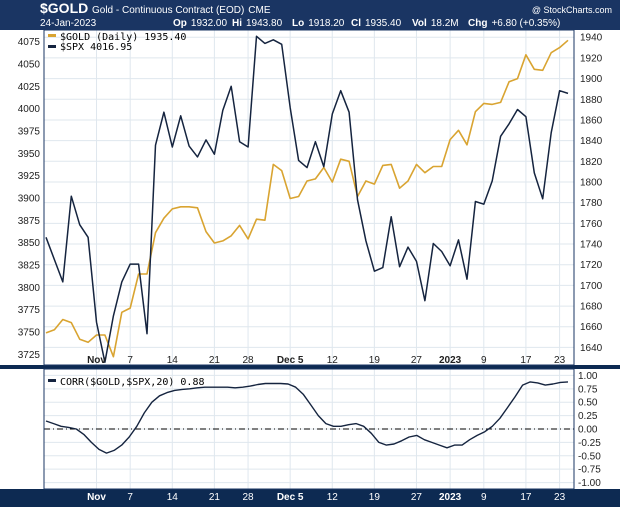  I want to click on indicator-axis-ticks: 1.00 0.75 0.50 0.25 0.00 -0.25 -0.50 -0.75 -1.00, so click(589, 430).